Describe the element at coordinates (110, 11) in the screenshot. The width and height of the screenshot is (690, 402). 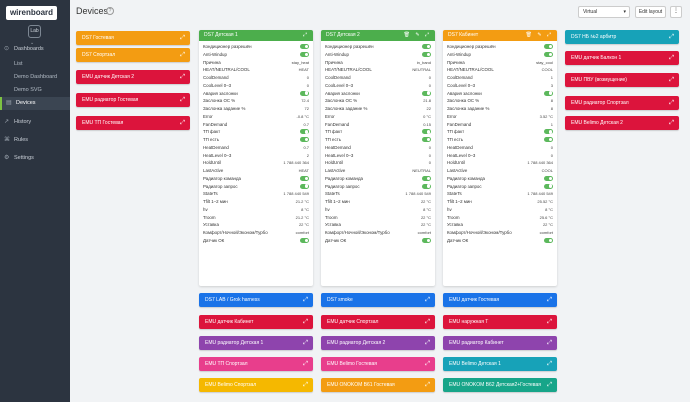
I see `help-icon: ?` at that location.